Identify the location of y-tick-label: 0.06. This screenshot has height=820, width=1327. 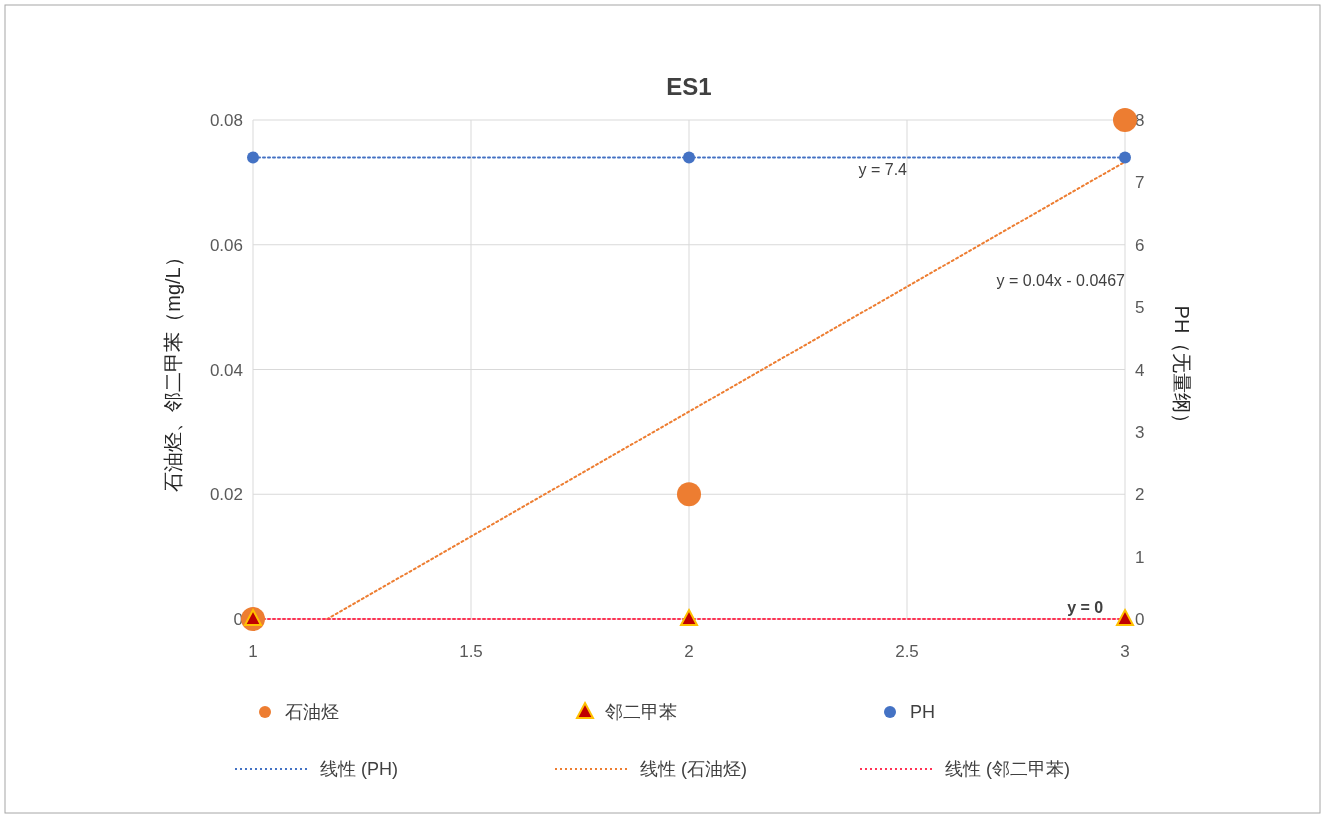
(226, 245).